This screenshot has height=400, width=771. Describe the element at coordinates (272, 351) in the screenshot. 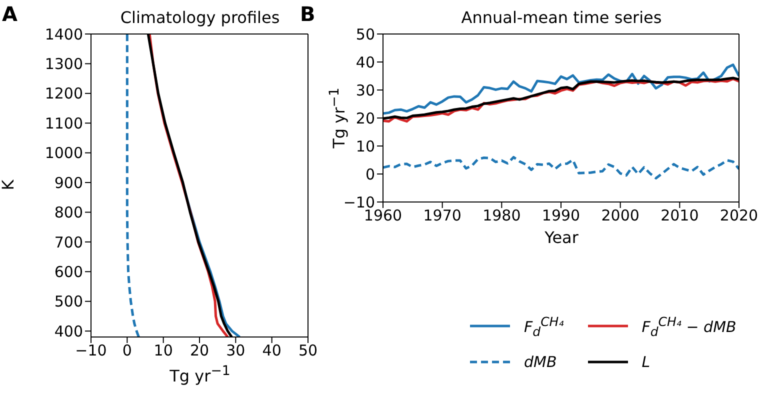

I see `x-tick-label: 40` at that location.